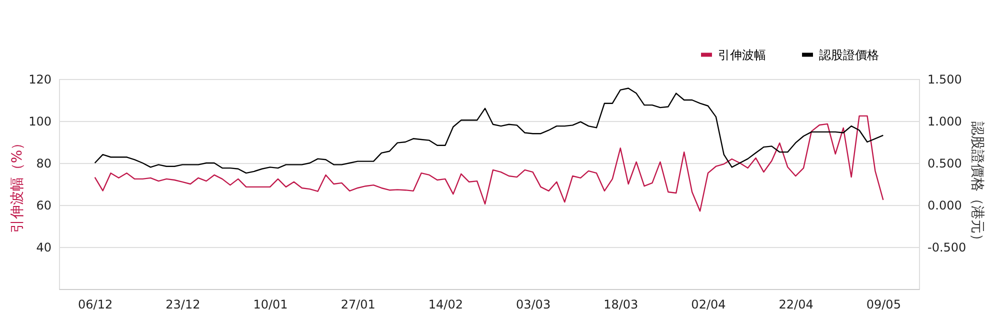 The image size is (1000, 324). What do you see at coordinates (945, 205) in the screenshot?
I see `y2-tick-label: 0.000` at bounding box center [945, 205].